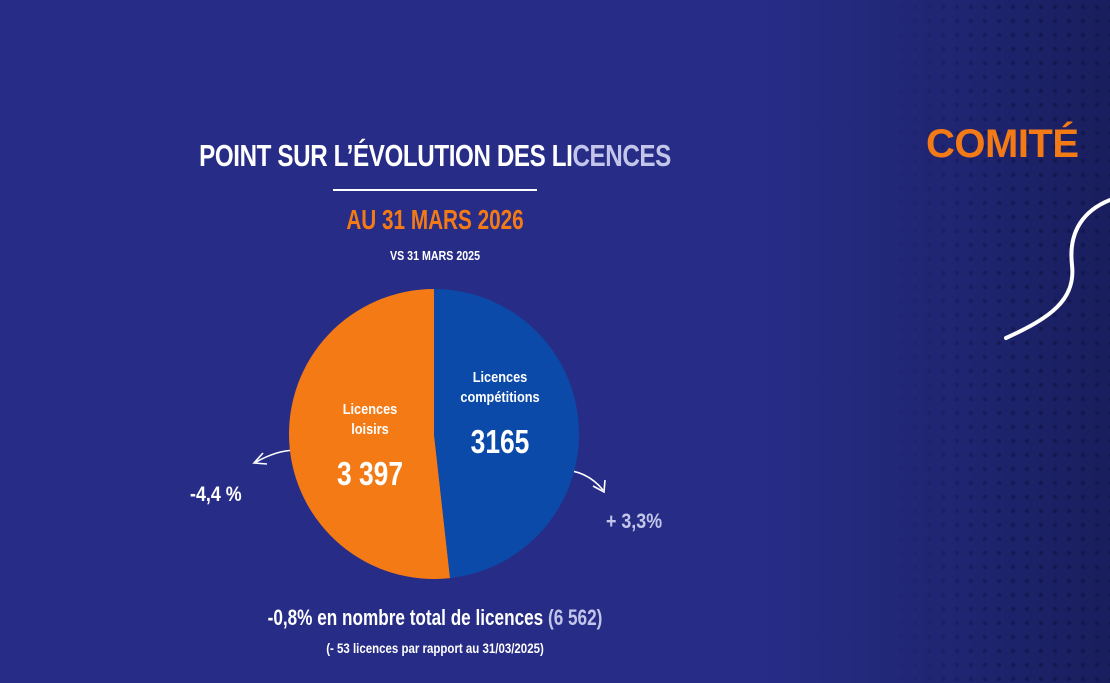  I want to click on date-heading: AU 31 MARS 2026, so click(435, 219).